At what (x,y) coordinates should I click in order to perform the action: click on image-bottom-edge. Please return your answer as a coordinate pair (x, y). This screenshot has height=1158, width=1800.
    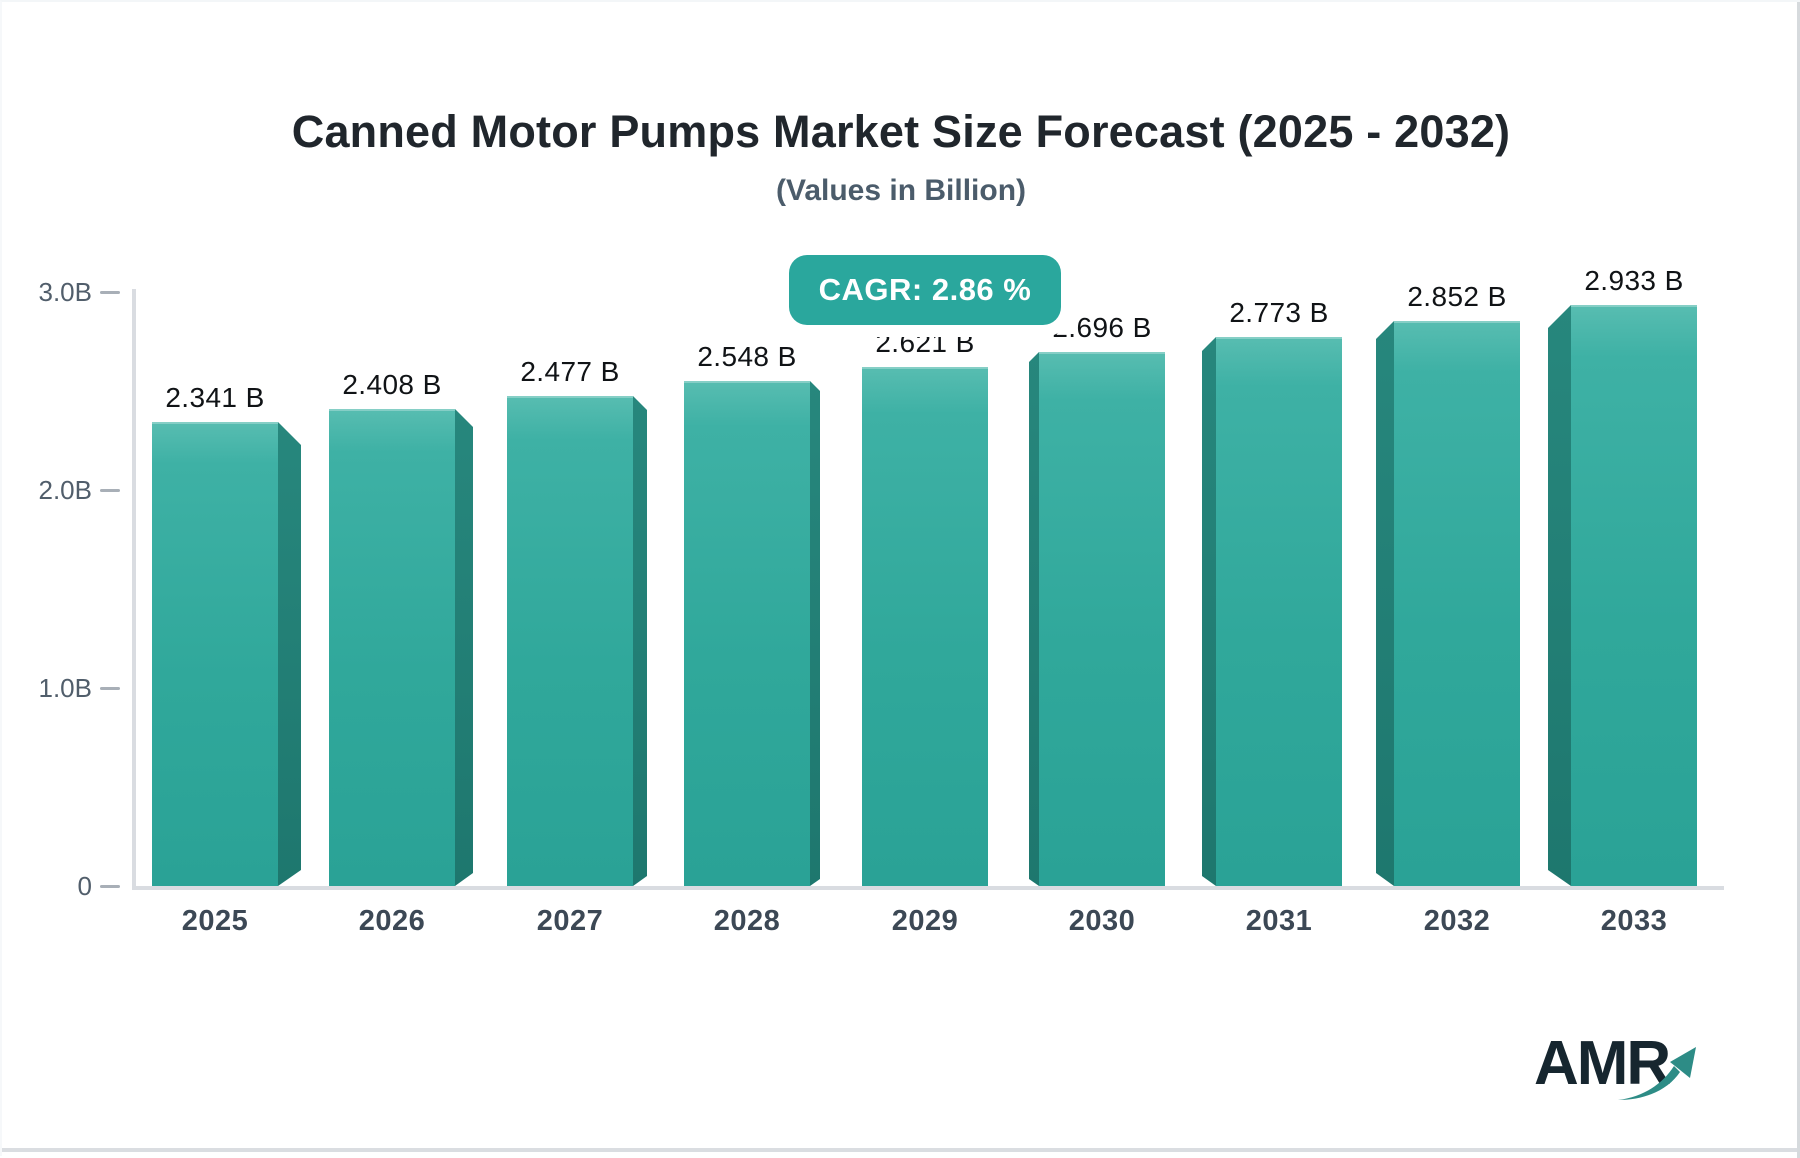
    Looking at the image, I should click on (901, 1150).